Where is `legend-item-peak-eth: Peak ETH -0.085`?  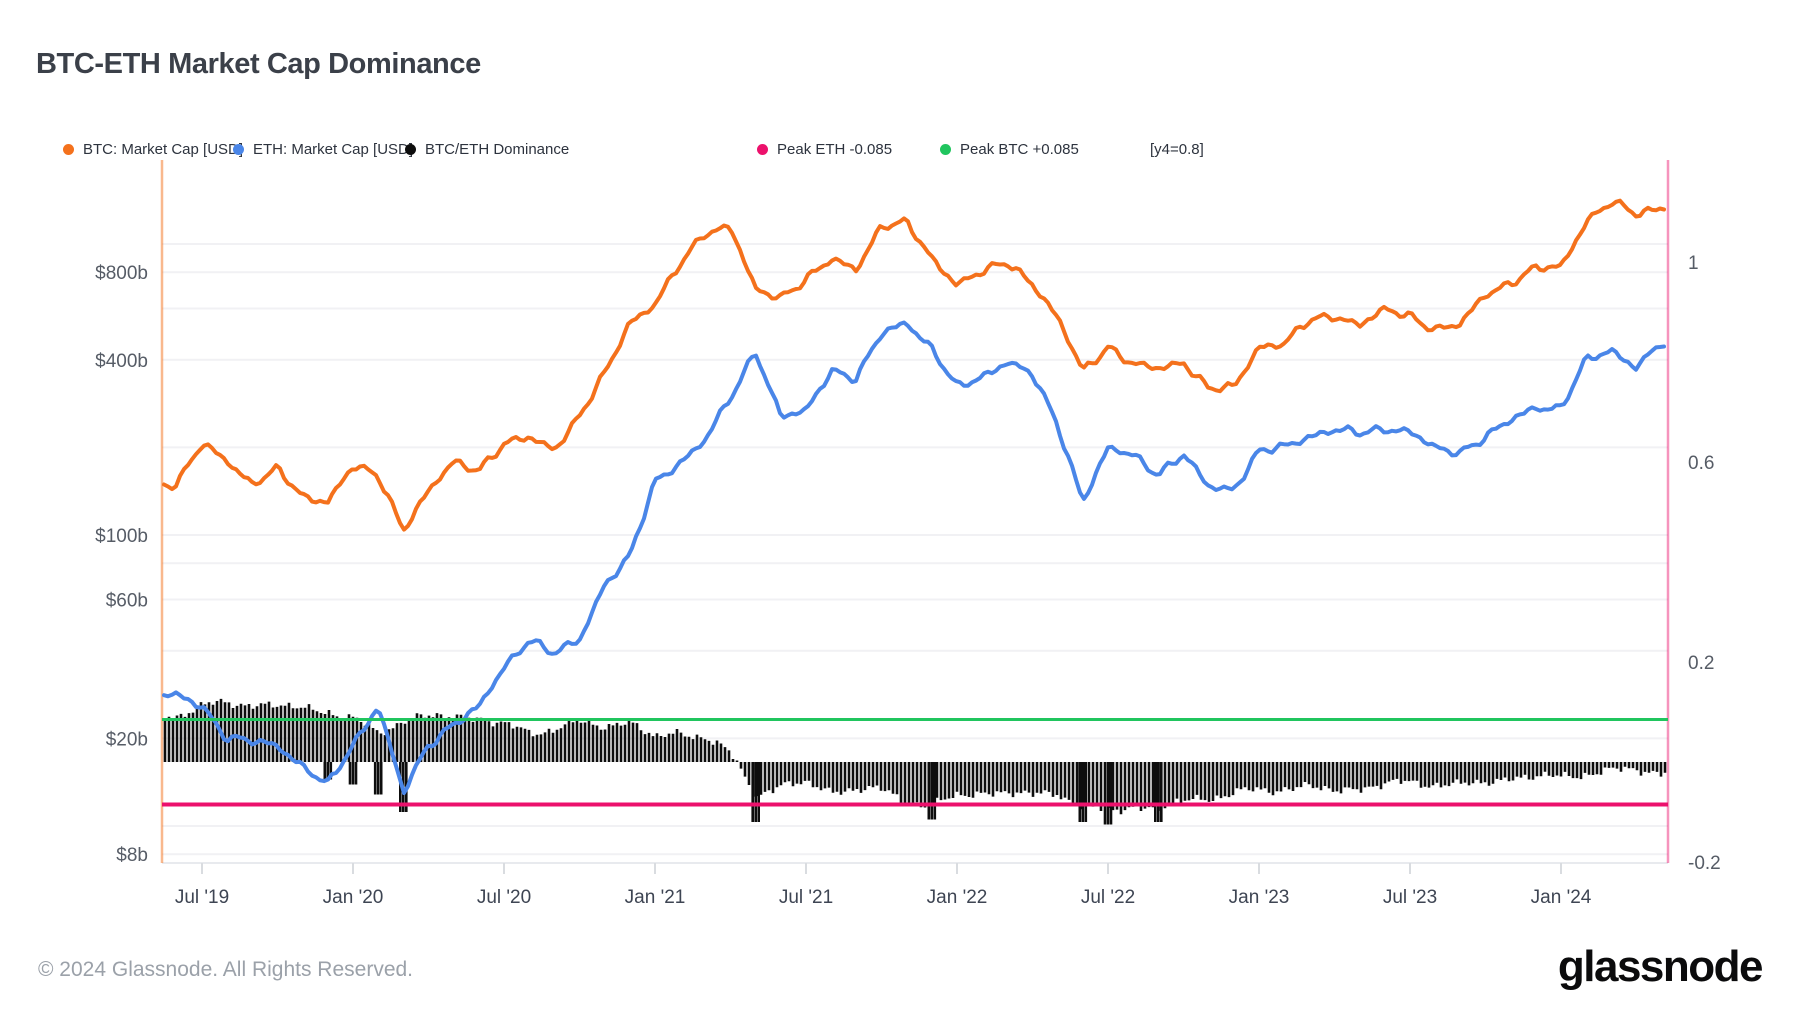
legend-item-peak-eth: Peak ETH -0.085 is located at coordinates (824, 149).